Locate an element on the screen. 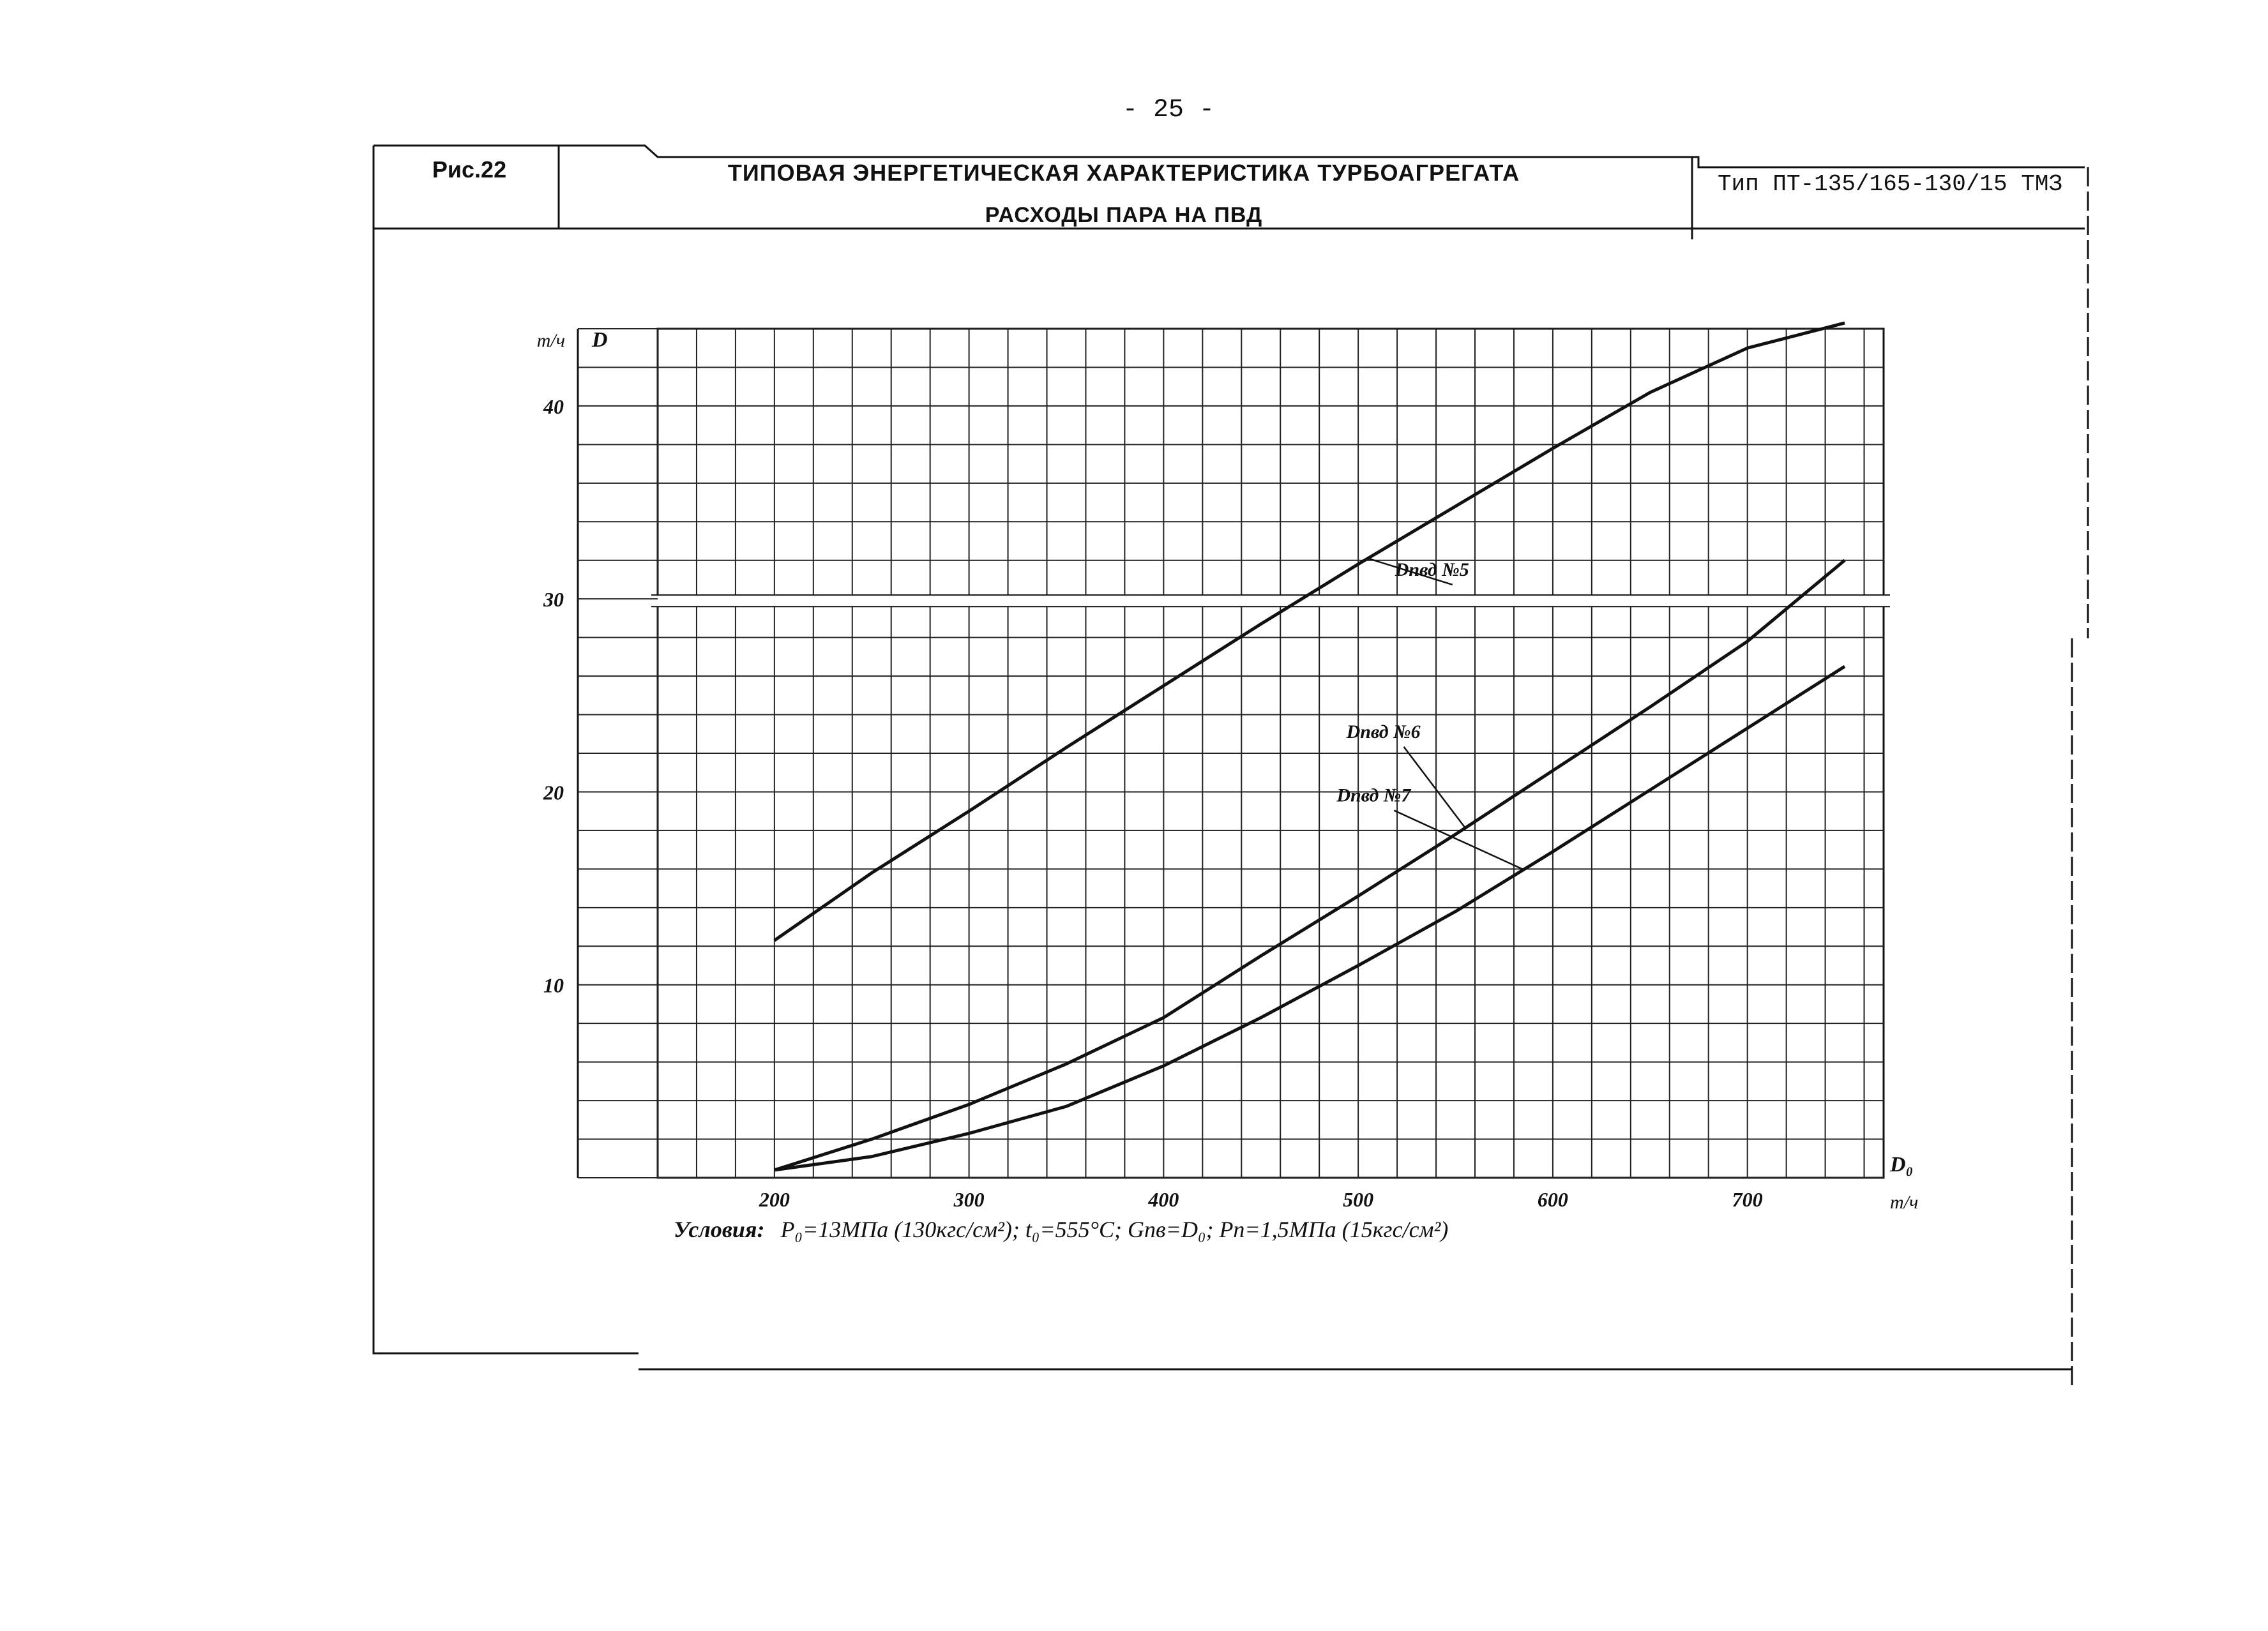 The width and height of the screenshot is (2268, 1631). y-axis-unit: т/ч is located at coordinates (551, 340).